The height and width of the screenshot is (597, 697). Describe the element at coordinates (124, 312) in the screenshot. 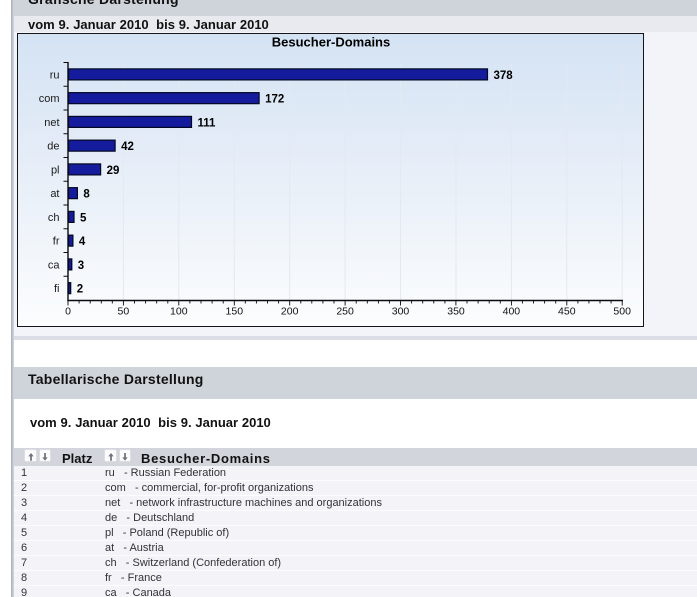

I see `svg-text: 50` at that location.